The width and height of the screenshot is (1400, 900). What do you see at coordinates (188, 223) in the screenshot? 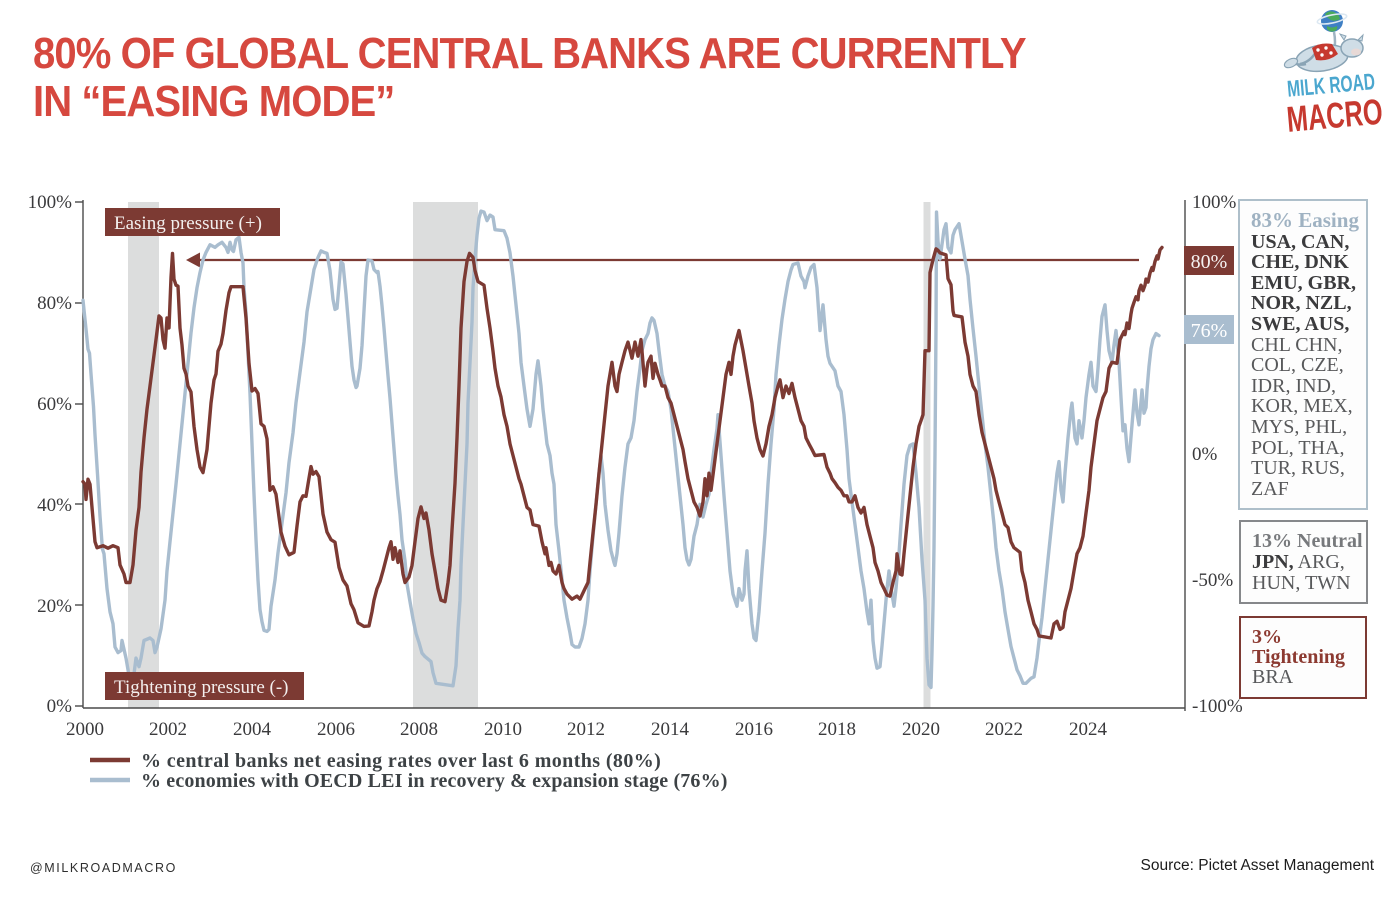
I see `svg-text: Easing pressure (+)` at bounding box center [188, 223].